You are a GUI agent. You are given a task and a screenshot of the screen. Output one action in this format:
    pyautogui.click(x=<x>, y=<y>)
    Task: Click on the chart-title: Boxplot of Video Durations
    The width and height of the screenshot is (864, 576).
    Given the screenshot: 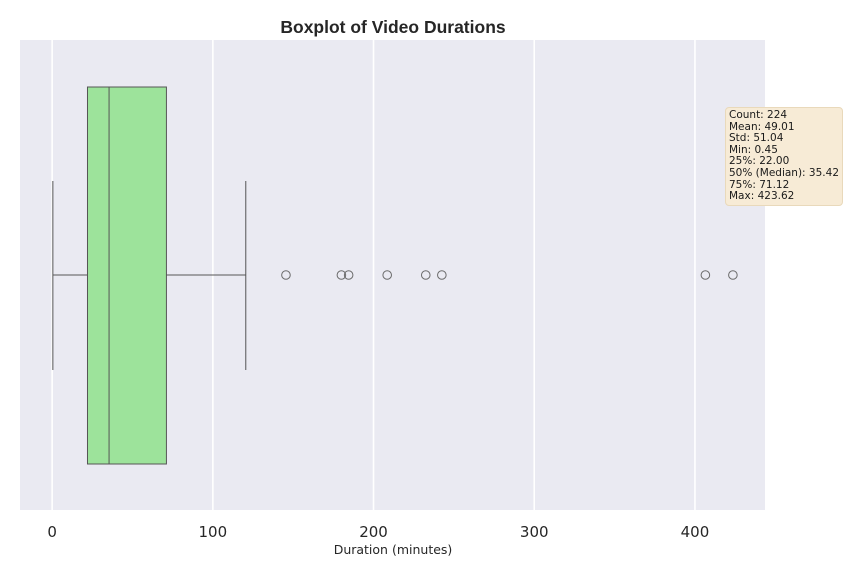 What is the action you would take?
    pyautogui.click(x=393, y=27)
    